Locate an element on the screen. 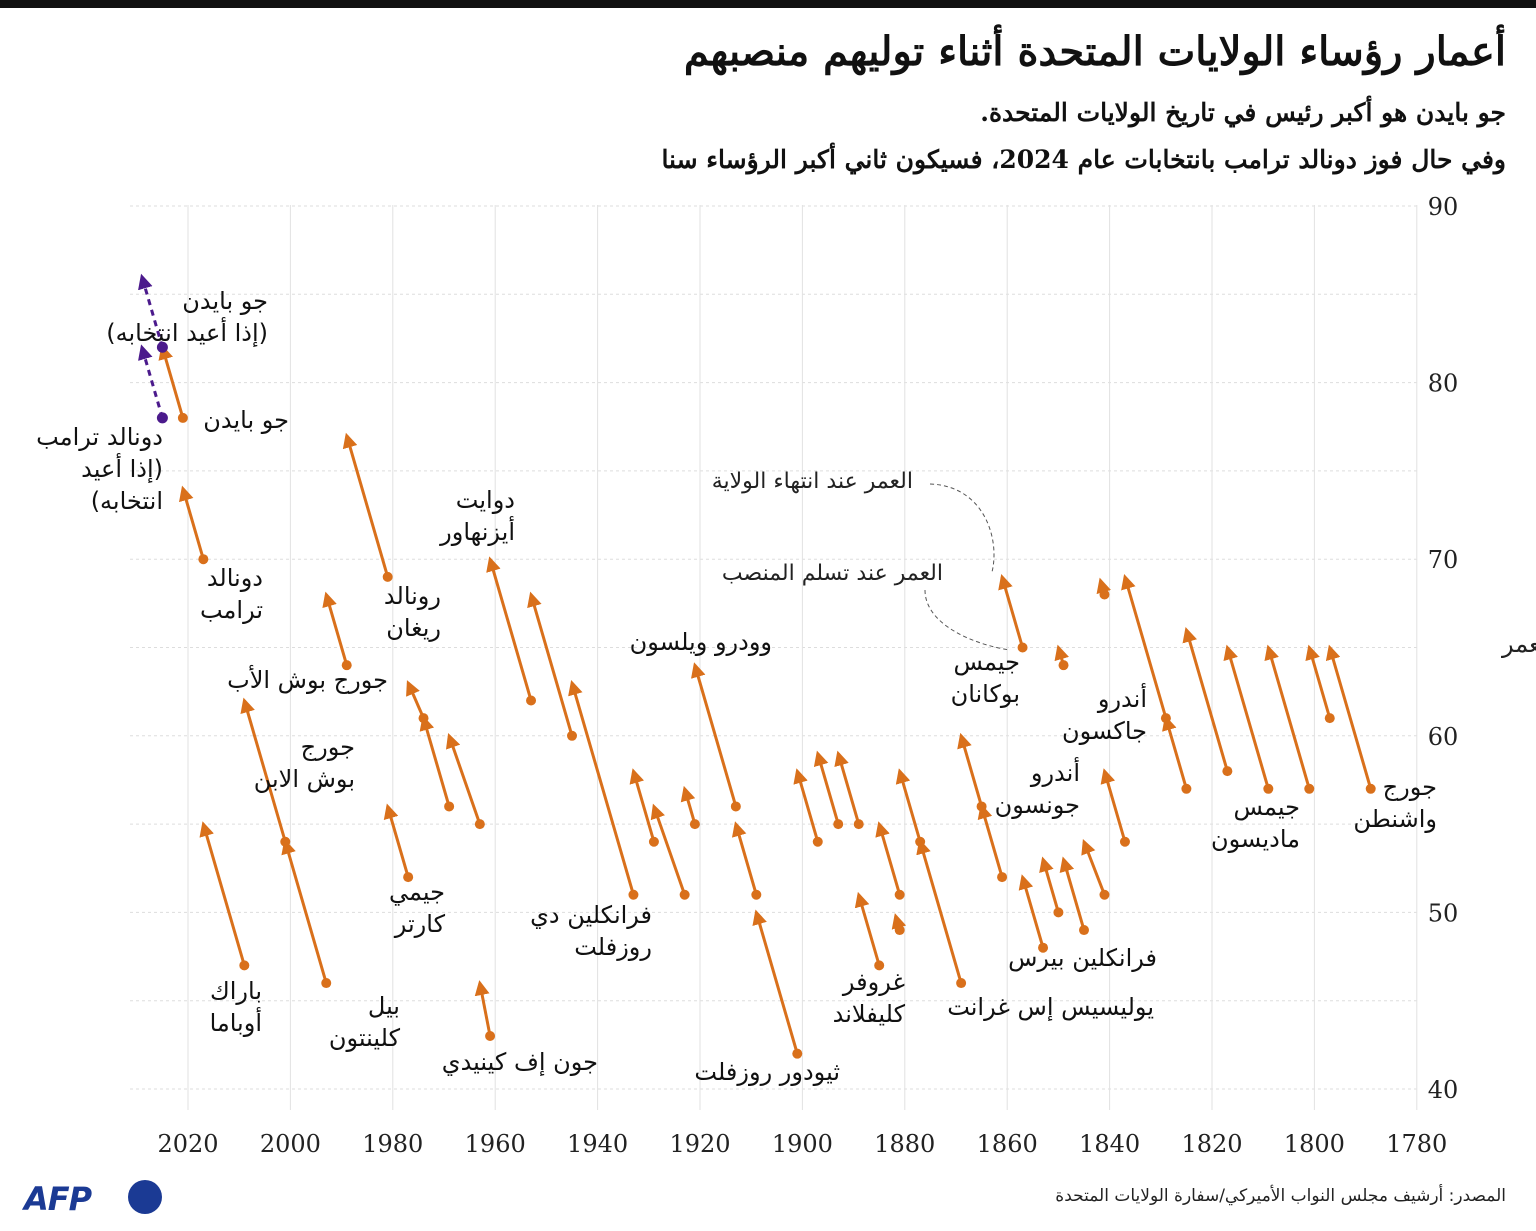 This screenshot has width=1536, height=1231. x-tick-label: 1980 is located at coordinates (392, 1144).